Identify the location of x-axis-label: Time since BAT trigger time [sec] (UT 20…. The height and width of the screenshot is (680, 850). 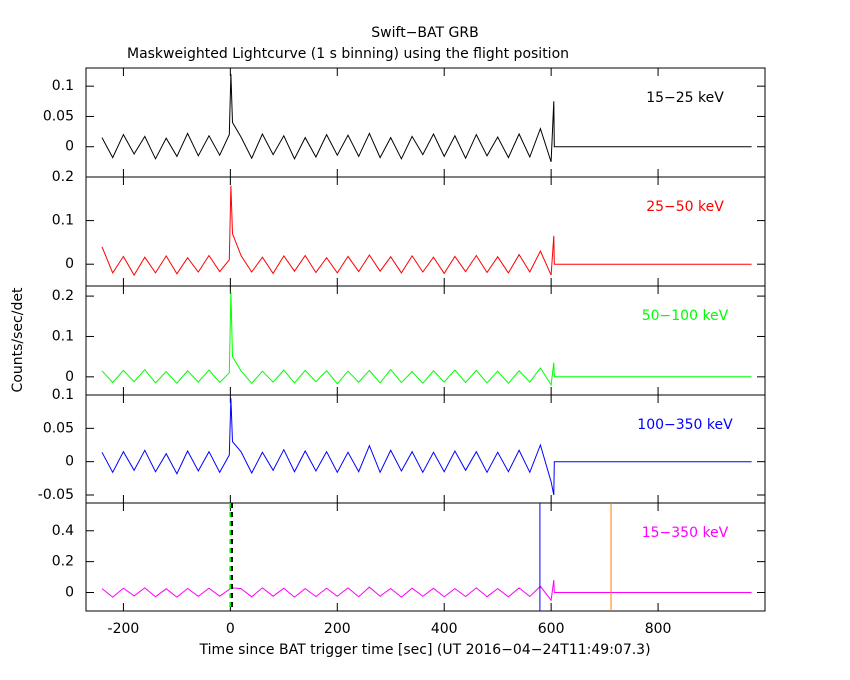
(424, 650).